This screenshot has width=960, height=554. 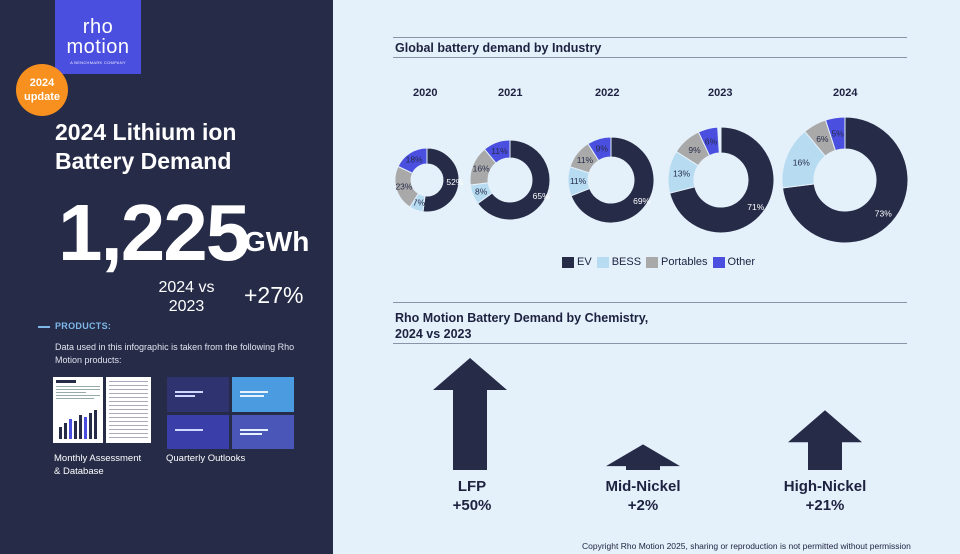 What do you see at coordinates (652, 262) in the screenshot?
I see `legend-swatch-portables` at bounding box center [652, 262].